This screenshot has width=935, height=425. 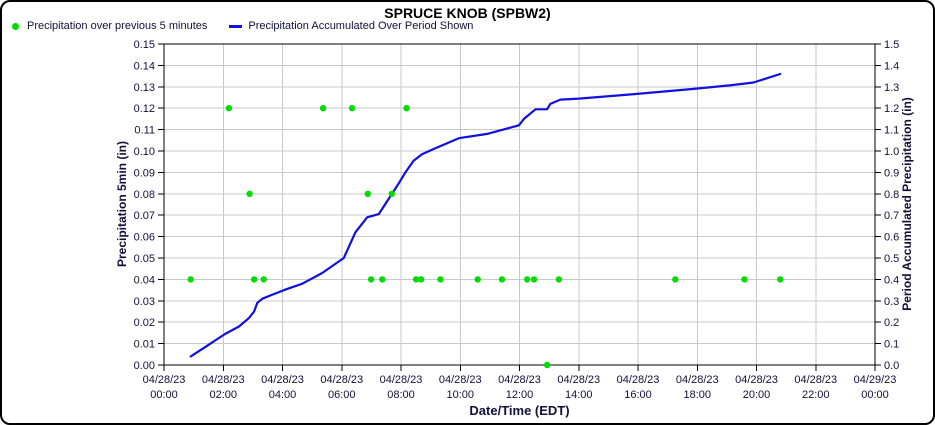 I want to click on x-tick-time-label: 02:00, so click(x=223, y=395).